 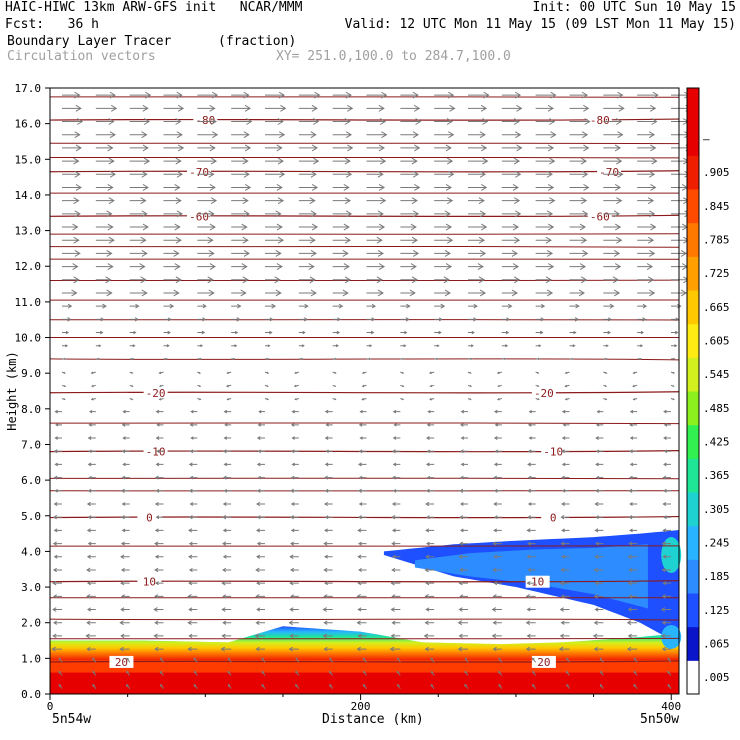 I want to click on isotherm-label: -10, so click(x=553, y=452).